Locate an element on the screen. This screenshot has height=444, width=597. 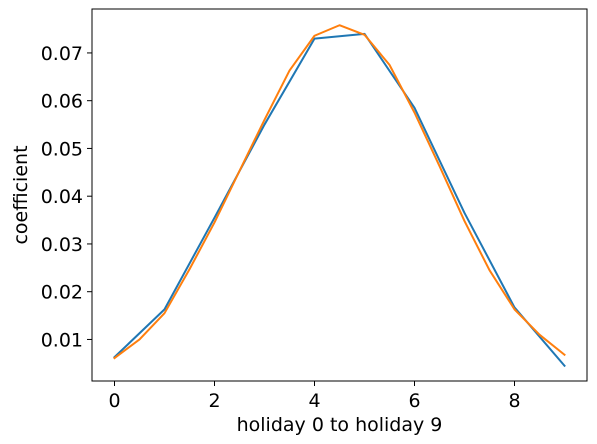
y-tick-label: 0.06 is located at coordinates (62, 102).